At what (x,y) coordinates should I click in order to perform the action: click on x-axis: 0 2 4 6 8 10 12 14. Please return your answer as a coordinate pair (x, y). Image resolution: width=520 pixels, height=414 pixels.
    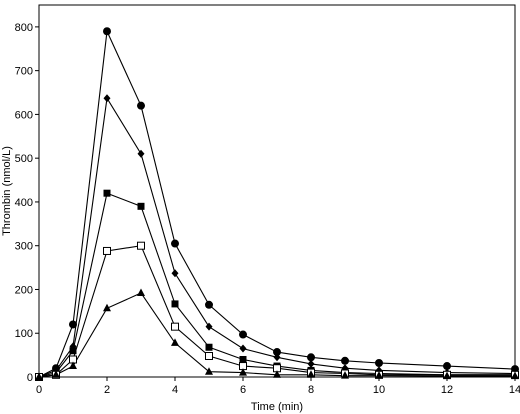
    Looking at the image, I should click on (278, 386).